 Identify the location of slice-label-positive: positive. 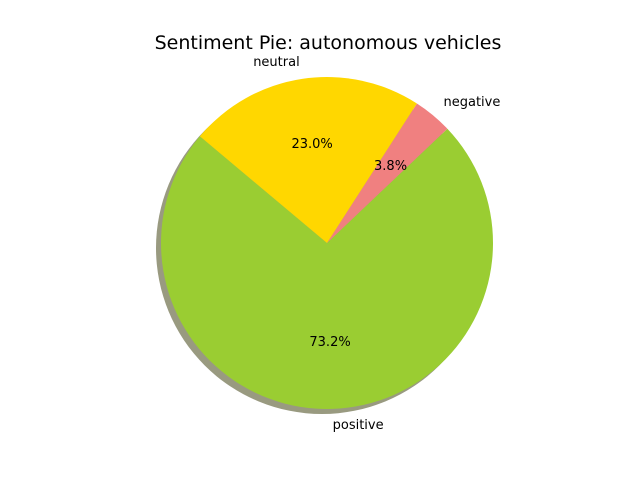
(358, 425).